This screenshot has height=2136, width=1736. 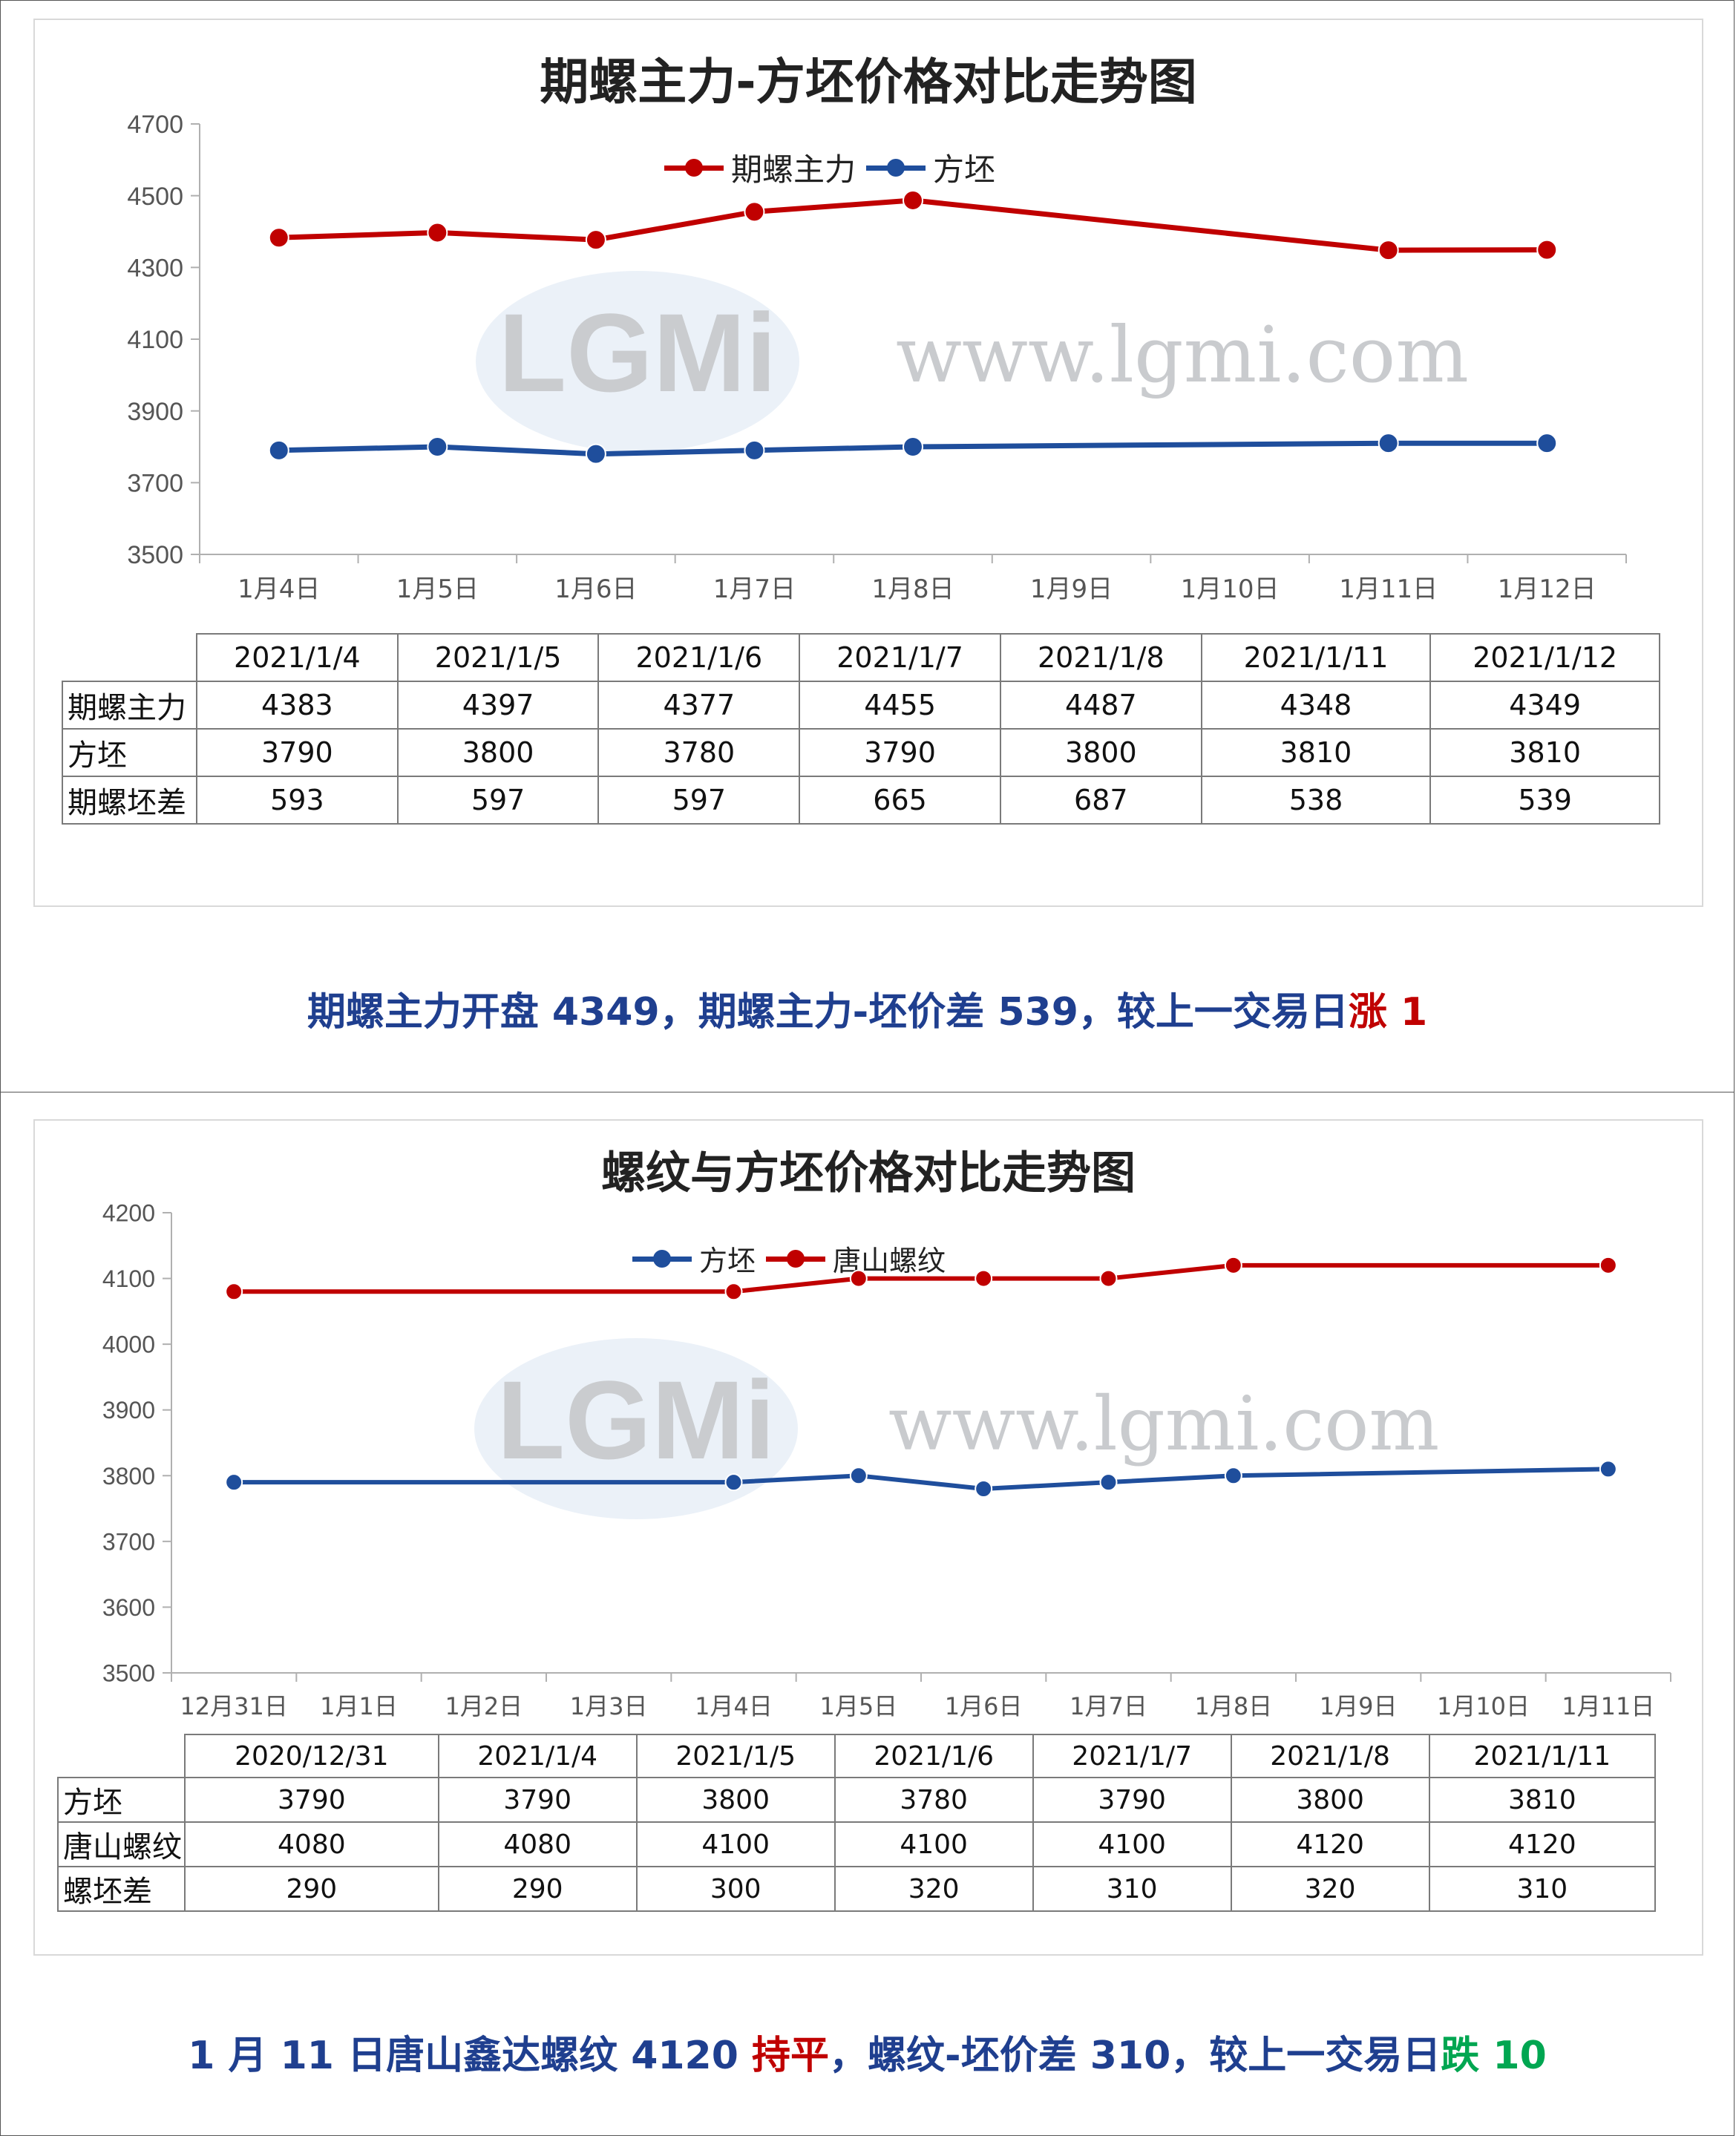 What do you see at coordinates (964, 169) in the screenshot?
I see `legend-label: 方坯` at bounding box center [964, 169].